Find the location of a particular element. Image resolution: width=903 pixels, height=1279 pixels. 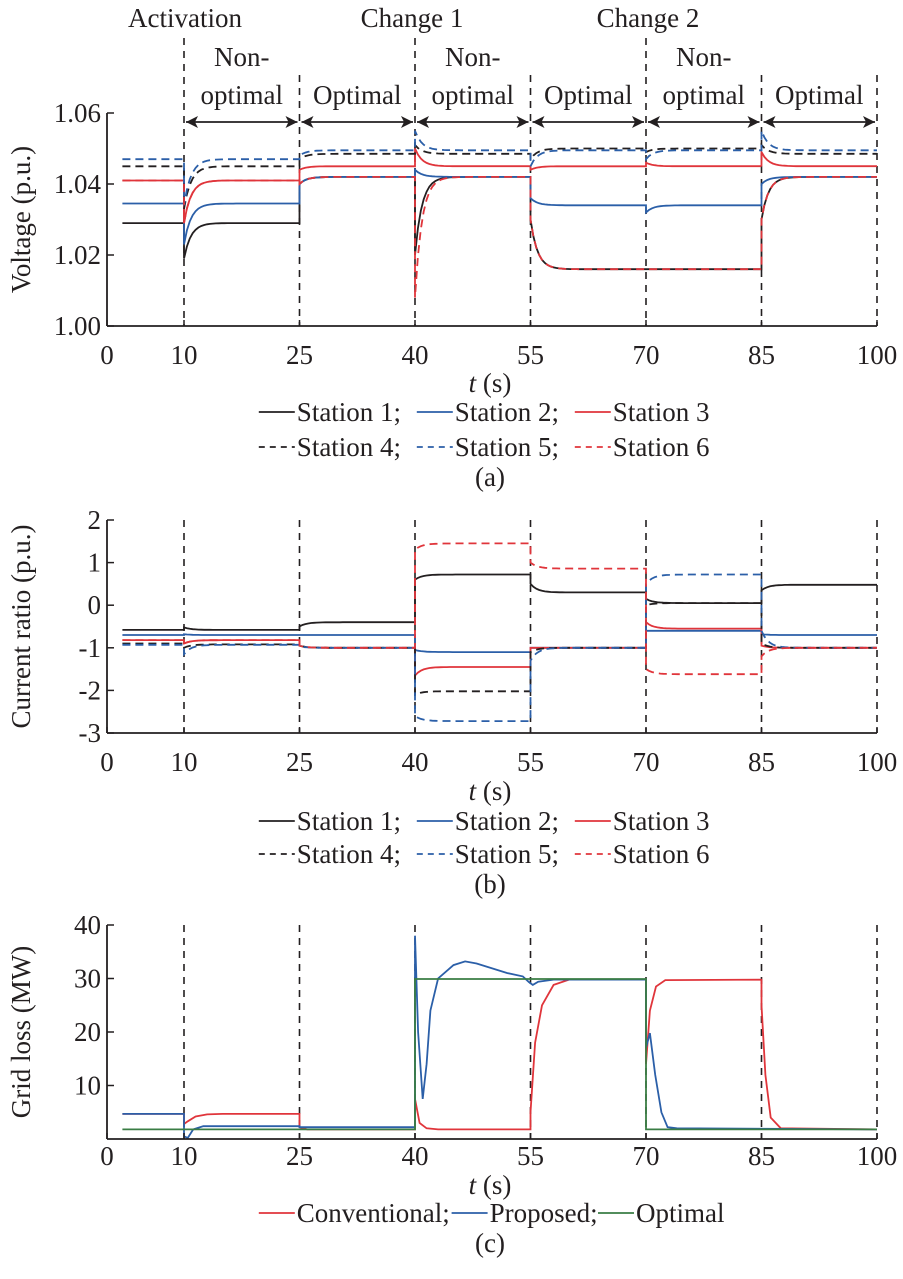

y-axis-label: Current ratio (p.u.) is located at coordinates (21, 627).